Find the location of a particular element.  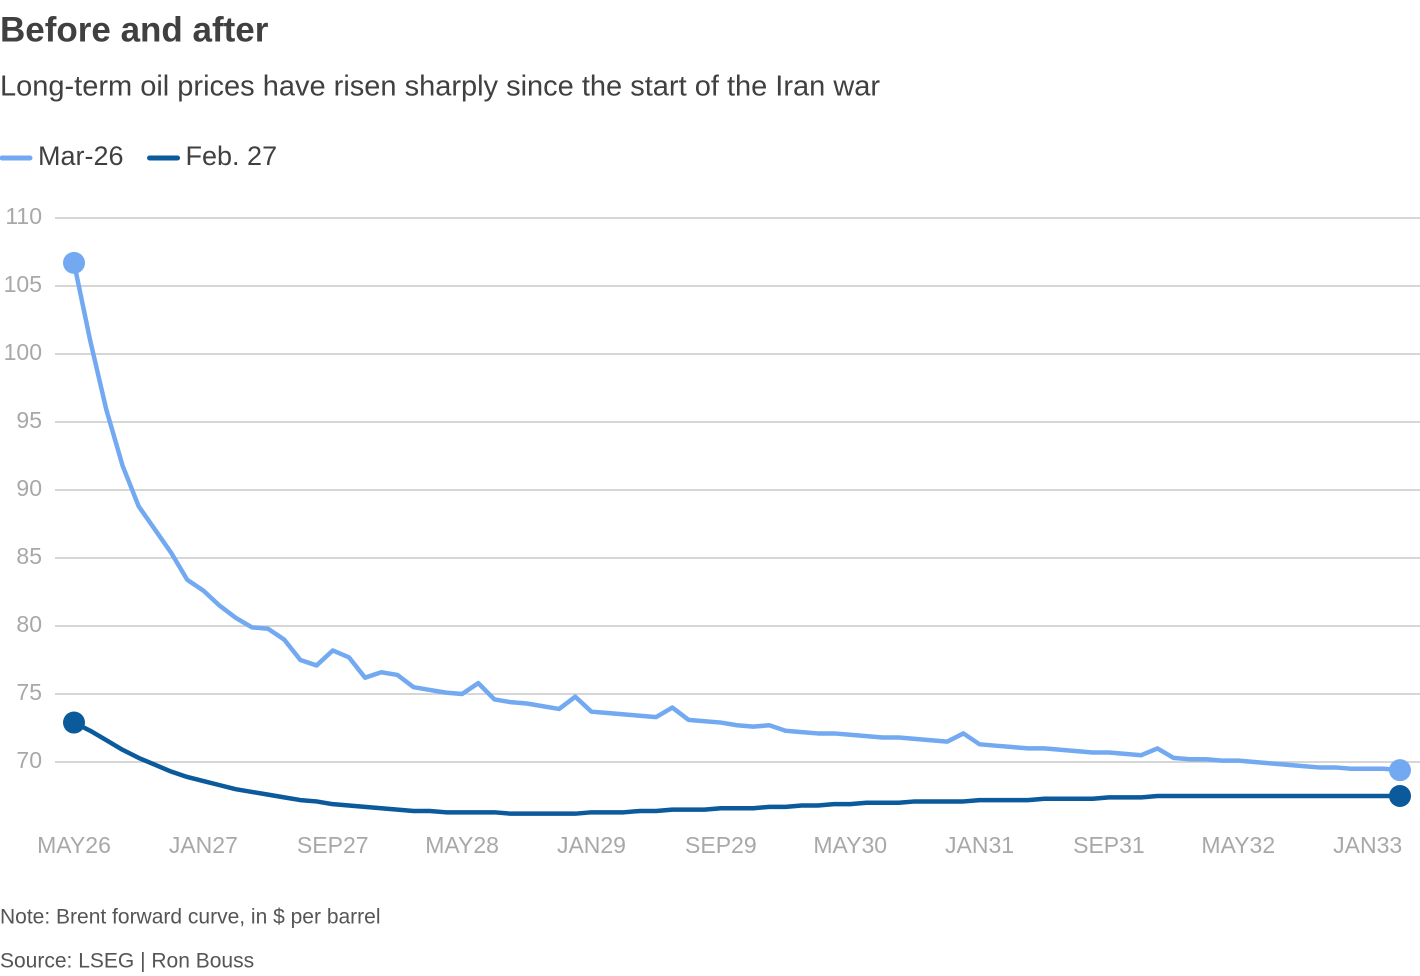

y-tick-label: 105 is located at coordinates (23, 284).